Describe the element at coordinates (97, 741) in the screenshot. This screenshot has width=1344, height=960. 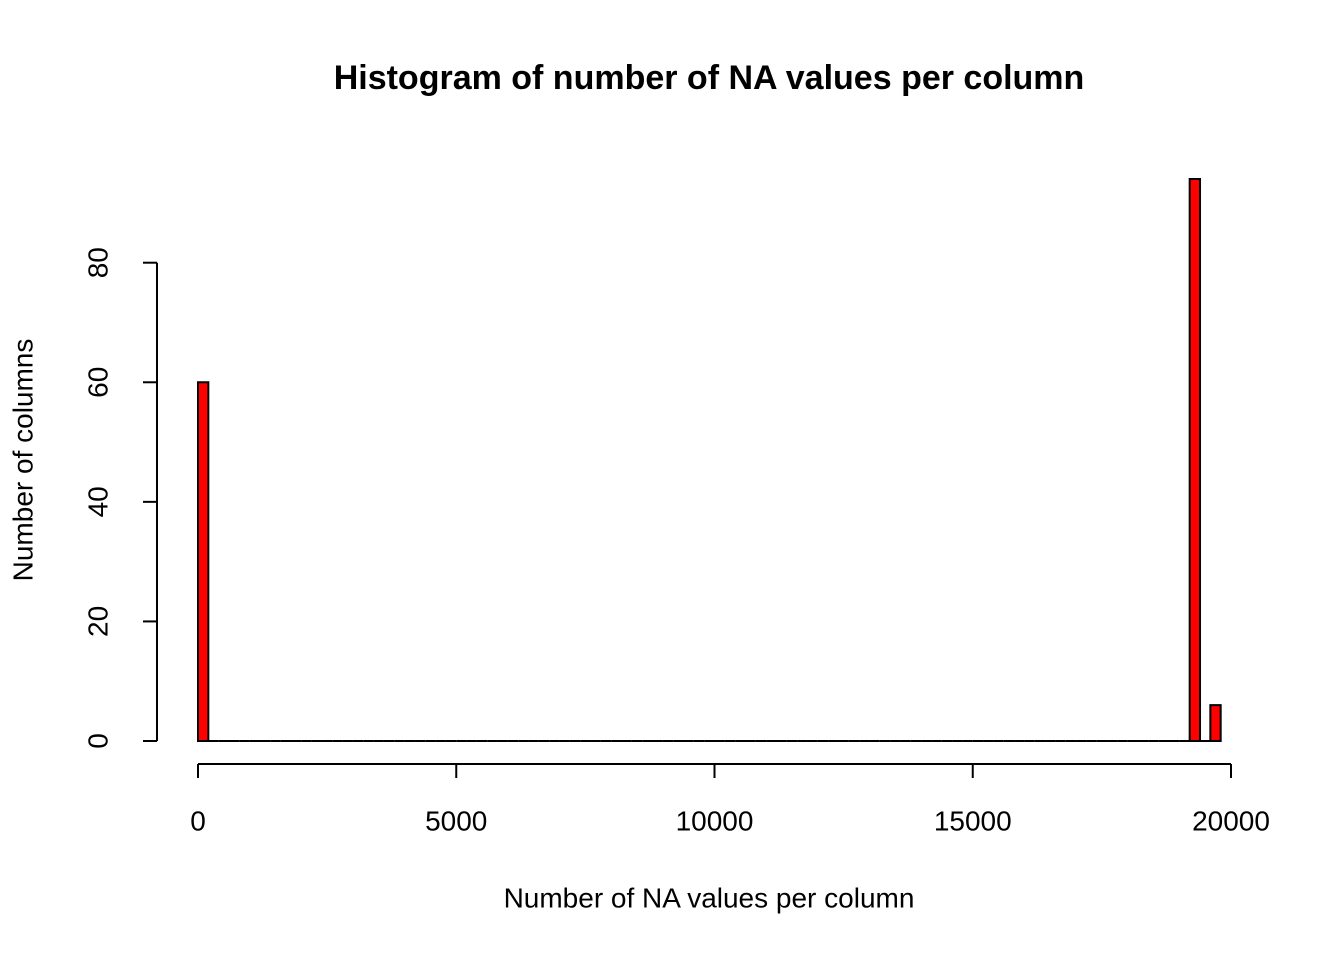
I see `y-tick-label: 0` at that location.